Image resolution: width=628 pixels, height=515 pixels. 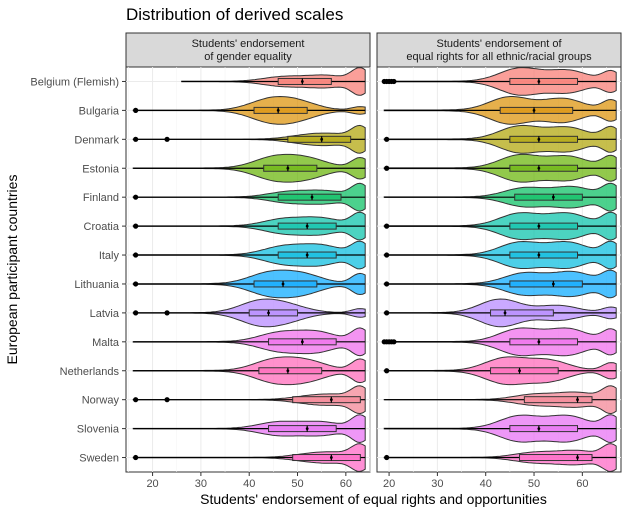 I want to click on y-tick-label: Lithuania, so click(x=97, y=285).